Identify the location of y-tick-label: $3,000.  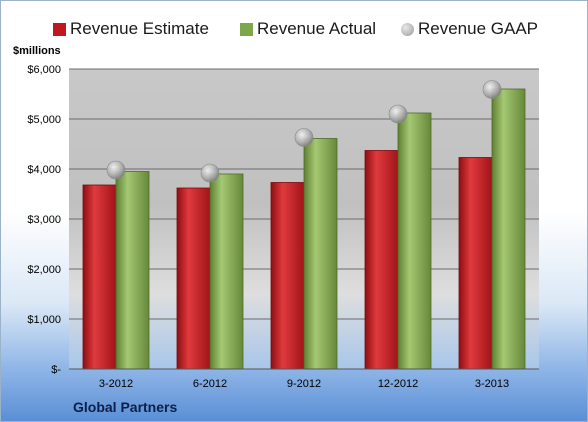
(44, 220).